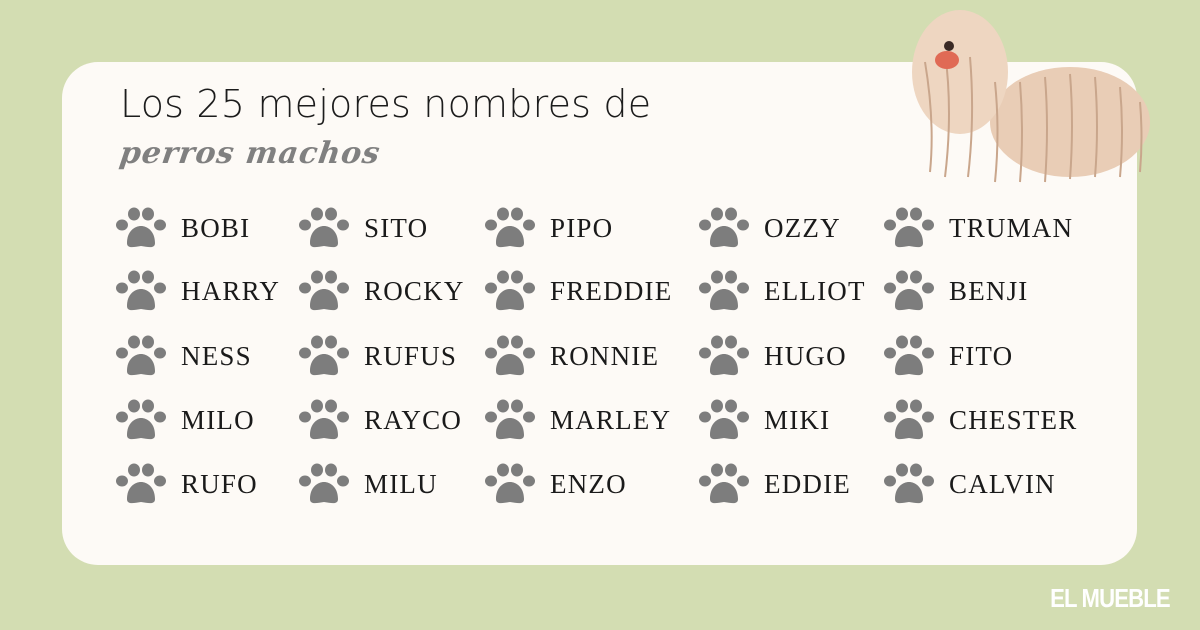 This screenshot has width=1200, height=630. Describe the element at coordinates (981, 355) in the screenshot. I see `dog-name: FITO` at that location.